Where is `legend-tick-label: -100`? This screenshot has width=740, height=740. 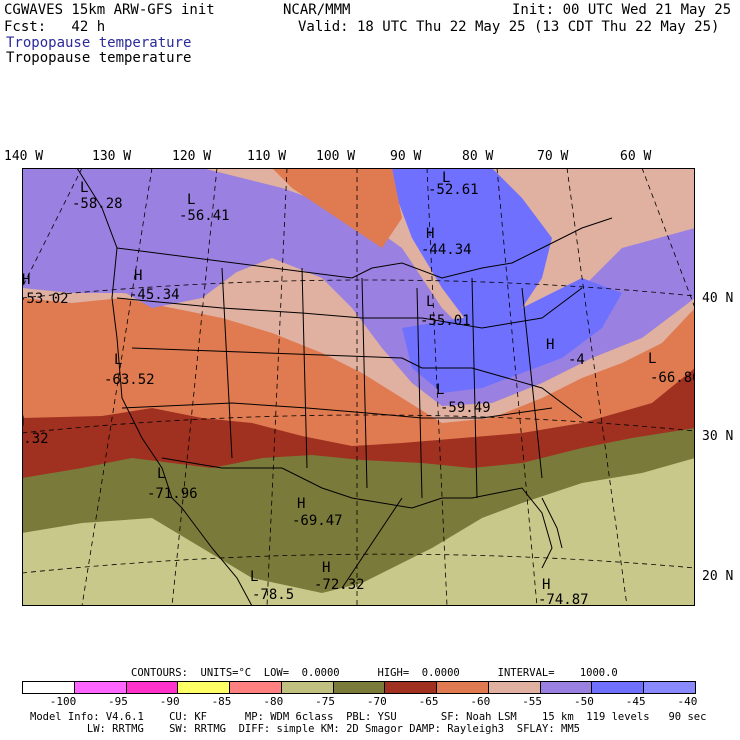
legend-tick-label: -100 is located at coordinates (63, 701).